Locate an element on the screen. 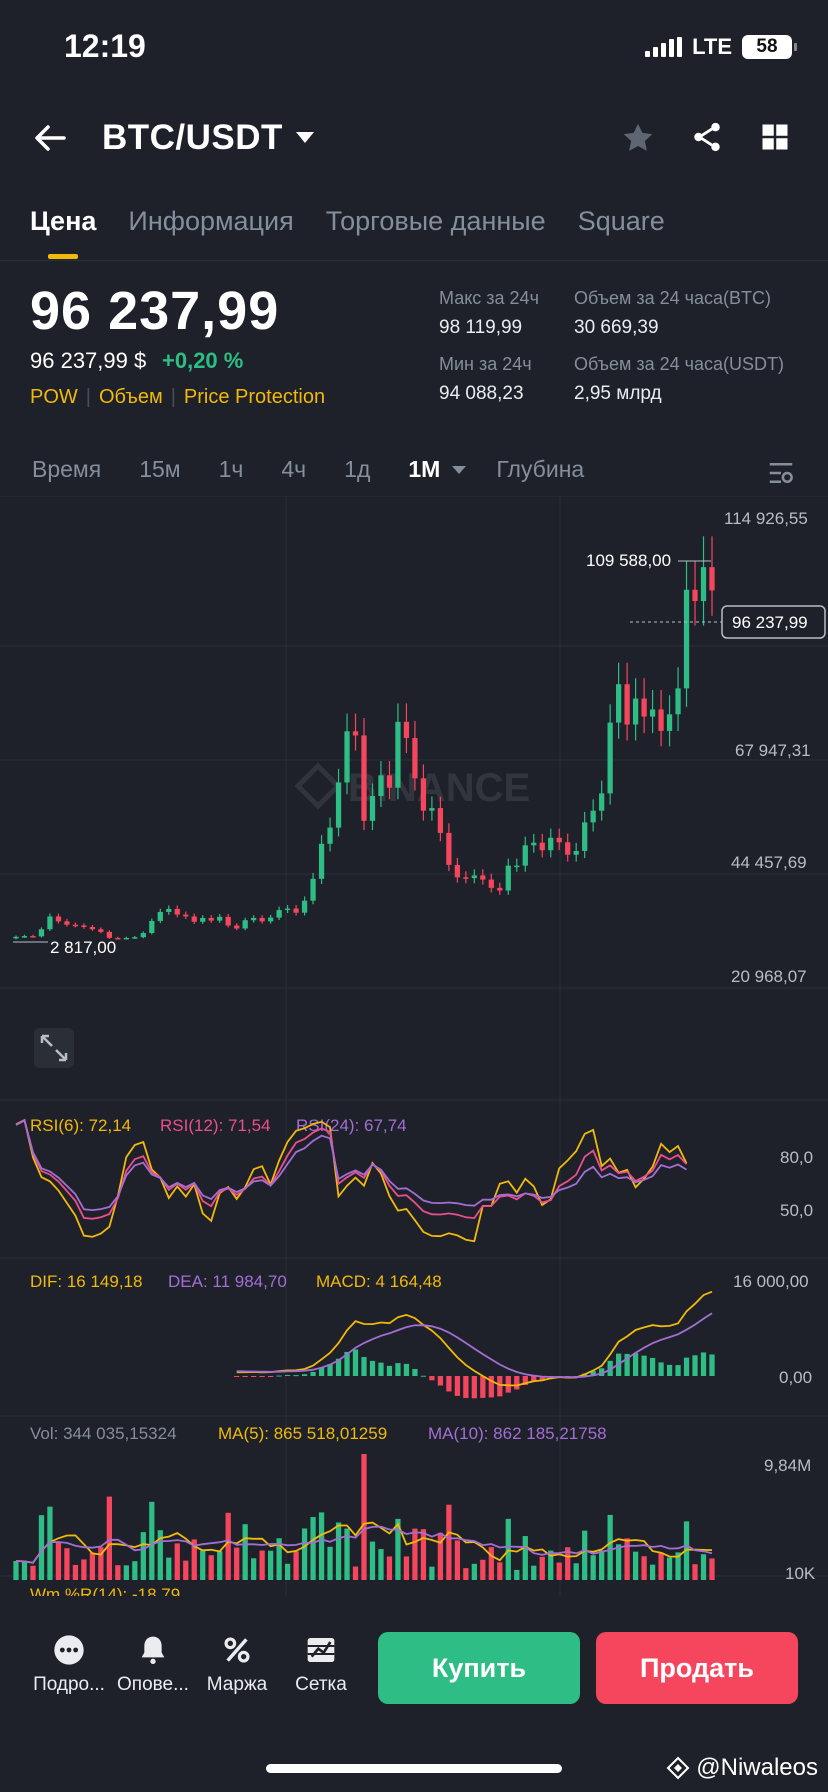  interval-15m: 15м is located at coordinates (160, 469).